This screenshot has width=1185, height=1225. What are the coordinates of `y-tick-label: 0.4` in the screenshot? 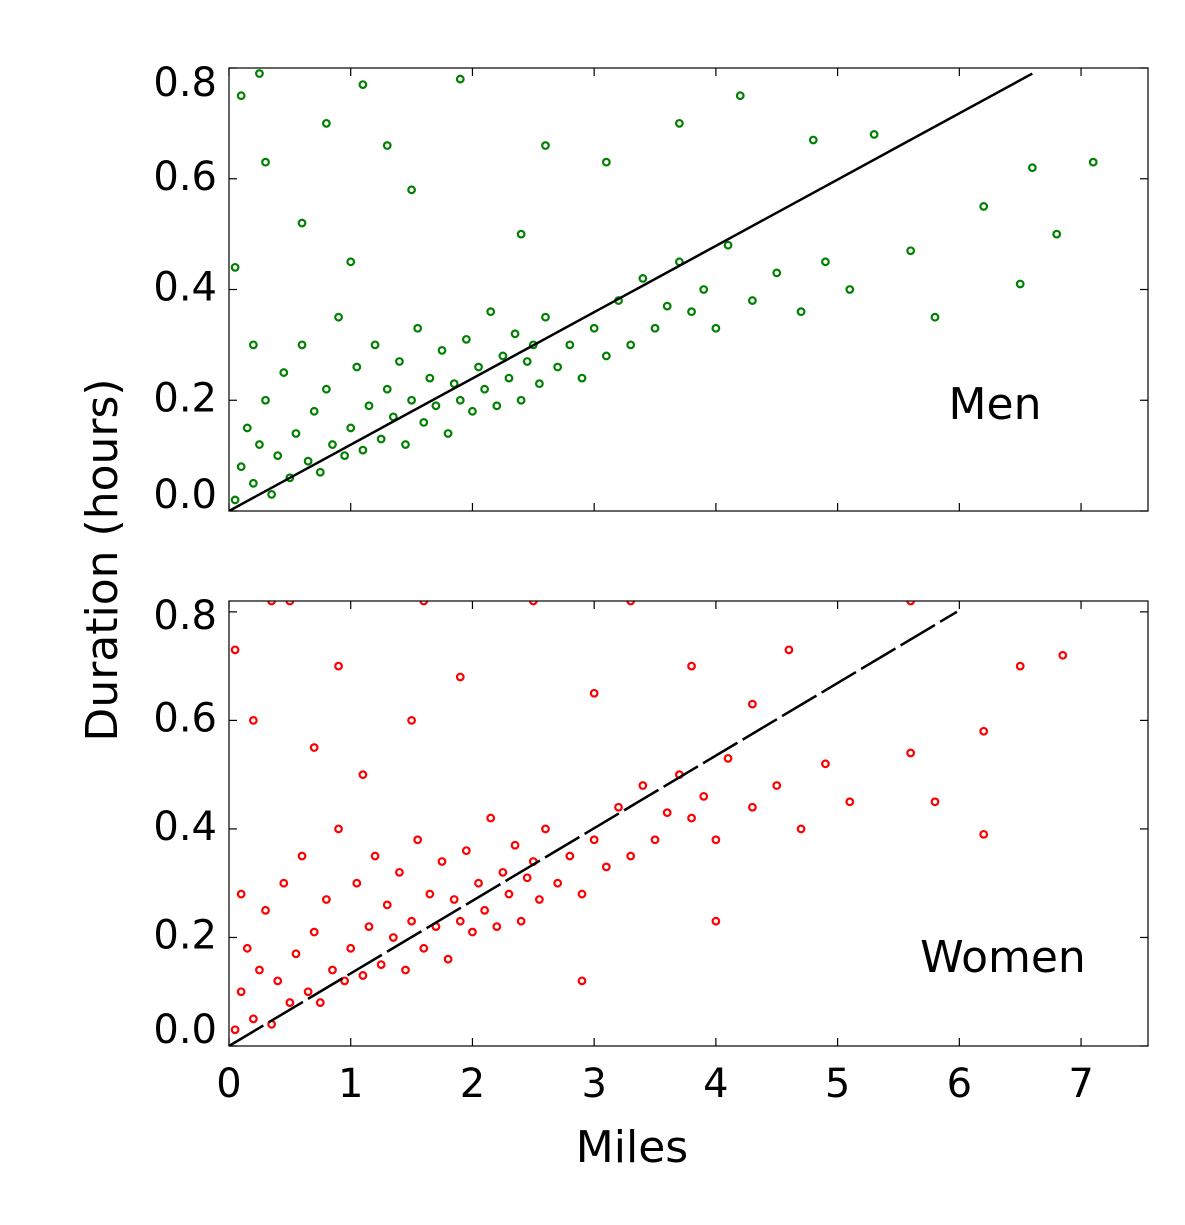 It's located at (185, 288).